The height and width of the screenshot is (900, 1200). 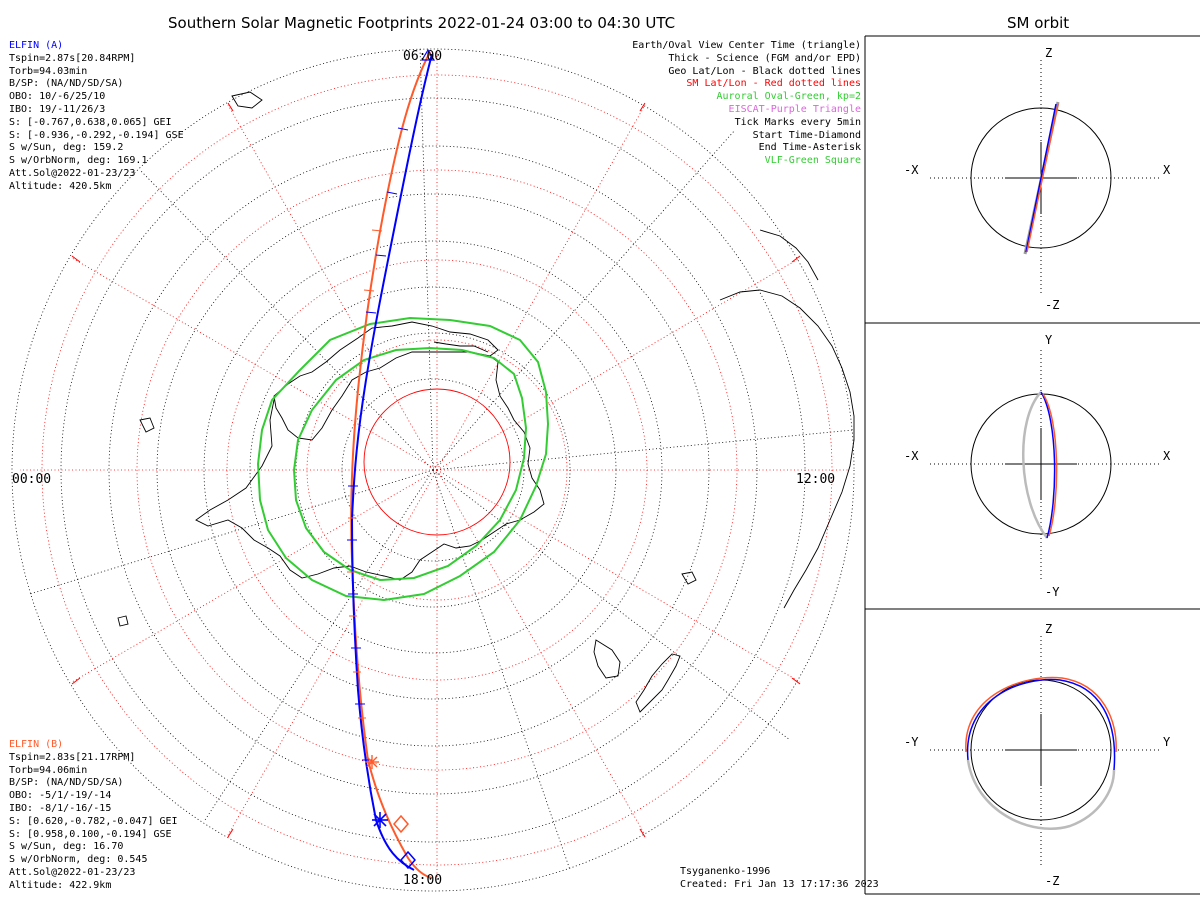 I want to click on elfin-b-line: IBO: -8/1/-16/-15, so click(x=60, y=808).